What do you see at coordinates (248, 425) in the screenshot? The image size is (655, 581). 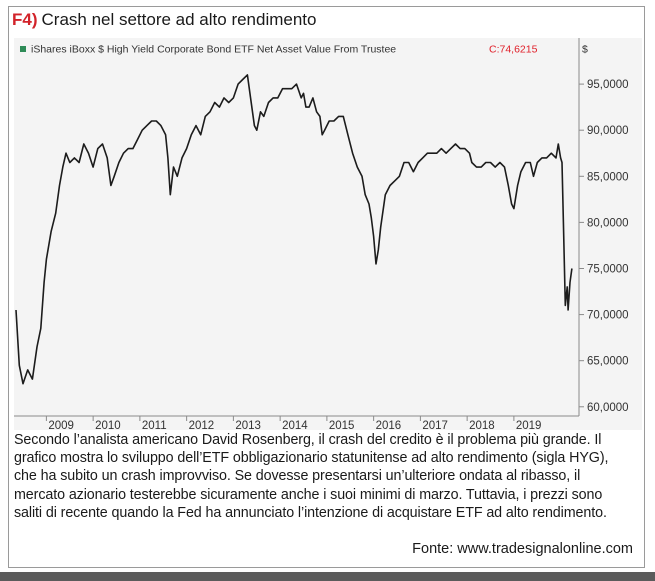 I see `x-tick-label: 2013` at bounding box center [248, 425].